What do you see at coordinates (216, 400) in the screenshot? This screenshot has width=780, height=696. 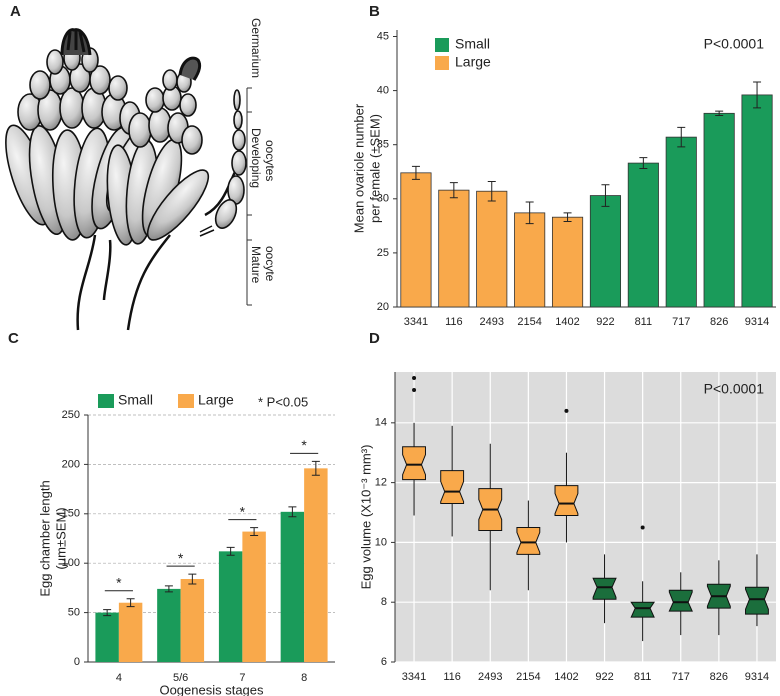 I see `legend-label: Large` at bounding box center [216, 400].